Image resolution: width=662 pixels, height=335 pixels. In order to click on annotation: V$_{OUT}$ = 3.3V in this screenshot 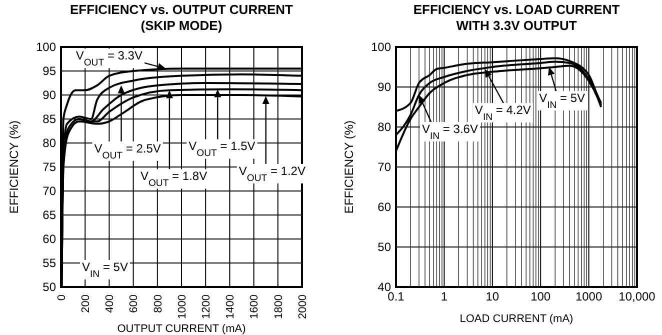, I will do `click(109, 58)`.